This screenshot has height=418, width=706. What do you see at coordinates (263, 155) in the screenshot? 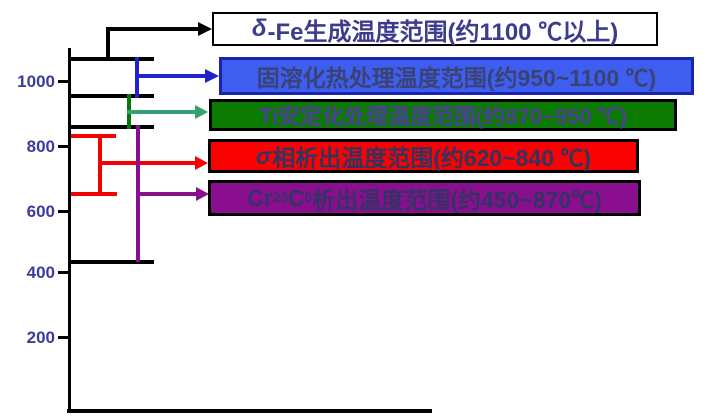
I see `sigma-symbol: σ` at bounding box center [263, 155].